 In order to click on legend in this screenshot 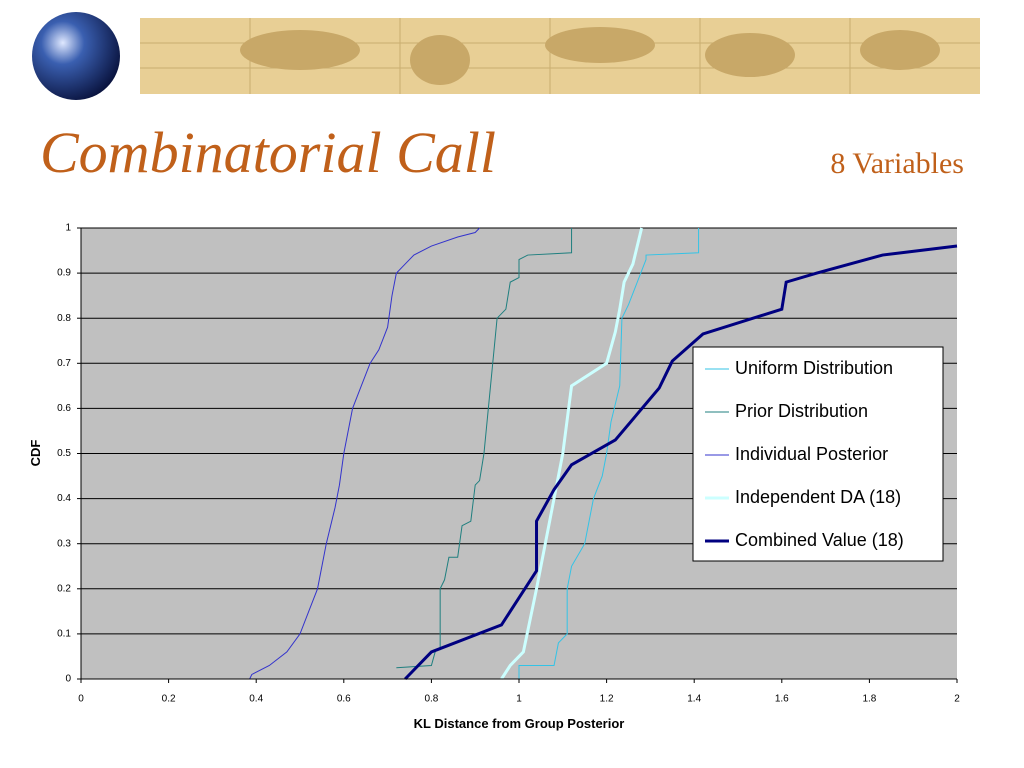, I will do `click(818, 454)`.